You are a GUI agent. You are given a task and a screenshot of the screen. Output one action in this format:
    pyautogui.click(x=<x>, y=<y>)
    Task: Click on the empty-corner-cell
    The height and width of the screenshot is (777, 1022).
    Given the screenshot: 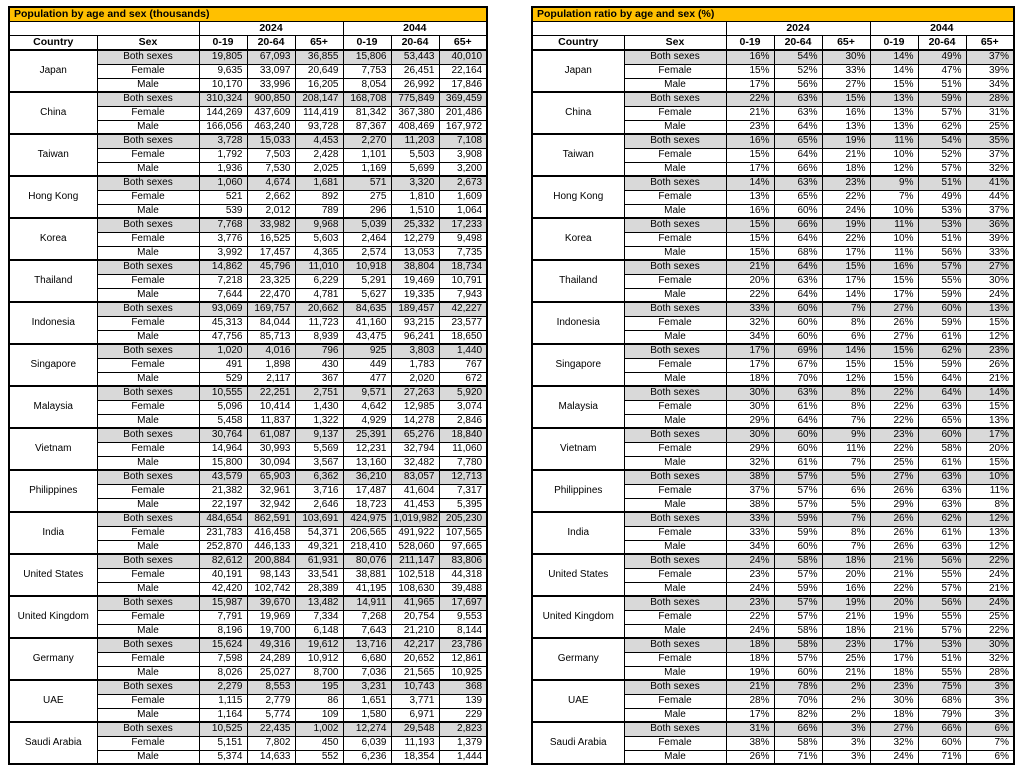 What is the action you would take?
    pyautogui.click(x=104, y=28)
    